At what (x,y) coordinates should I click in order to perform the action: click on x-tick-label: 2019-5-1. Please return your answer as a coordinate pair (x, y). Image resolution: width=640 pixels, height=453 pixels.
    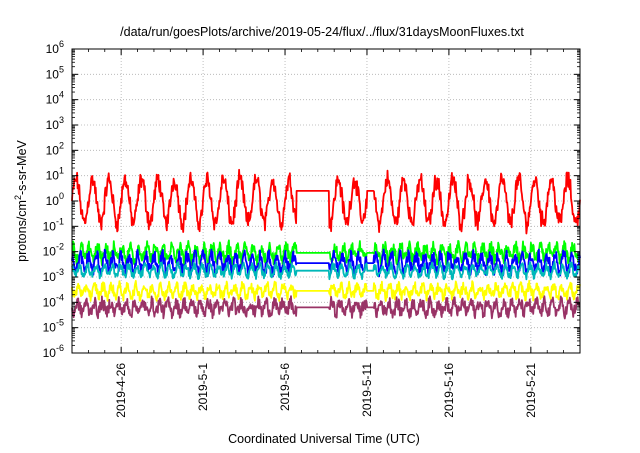
    Looking at the image, I should click on (203, 387).